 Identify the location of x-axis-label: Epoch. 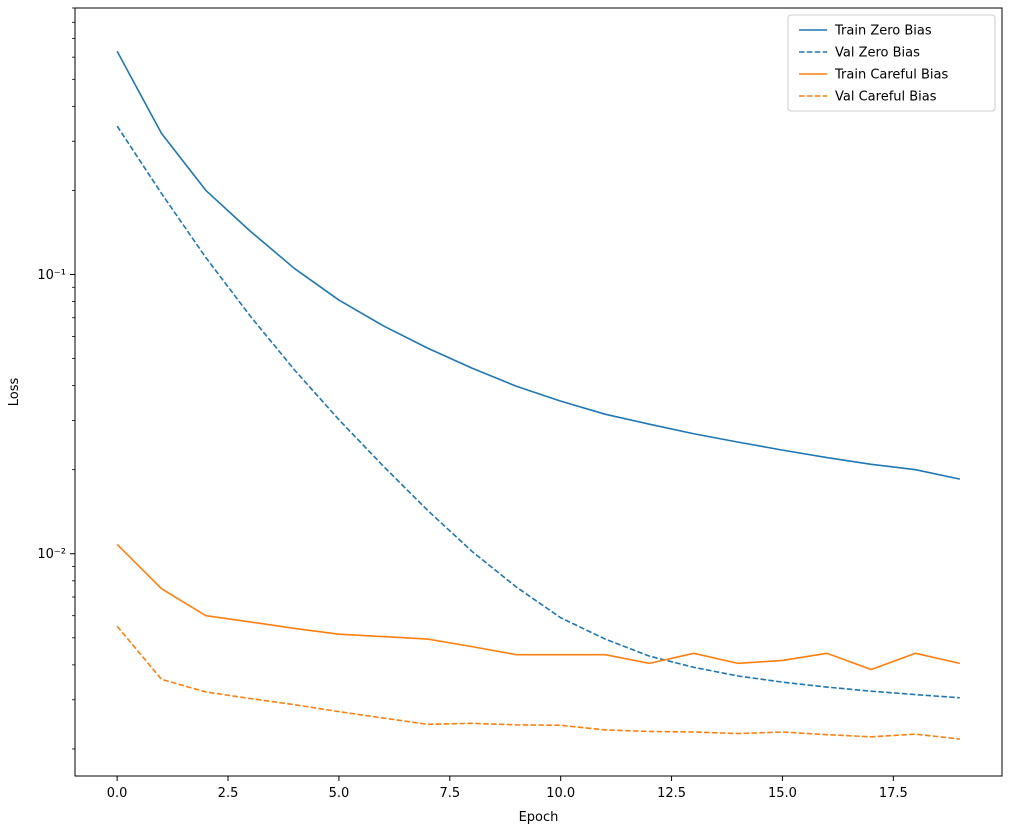
(539, 817).